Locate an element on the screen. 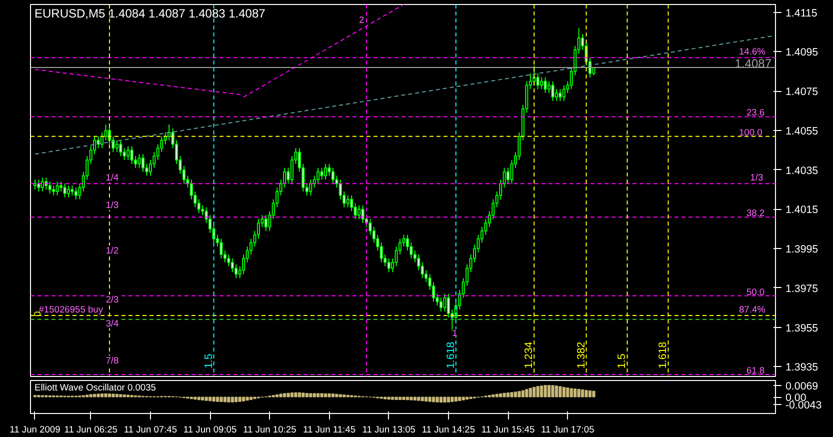 The width and height of the screenshot is (833, 437). x-tick-label: 11 Jun 06:25 is located at coordinates (91, 429).